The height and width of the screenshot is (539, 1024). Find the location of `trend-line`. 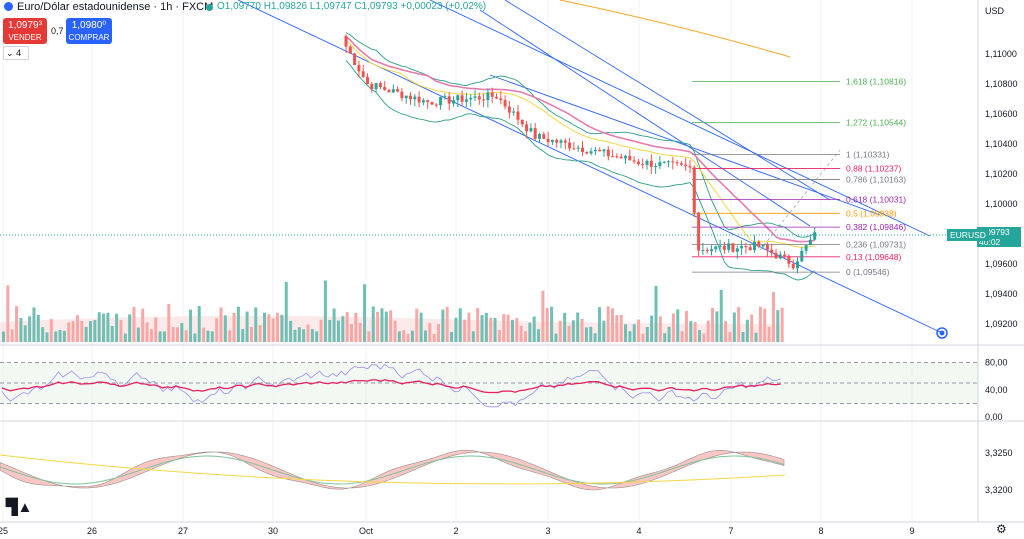

trend-line is located at coordinates (685, 145).